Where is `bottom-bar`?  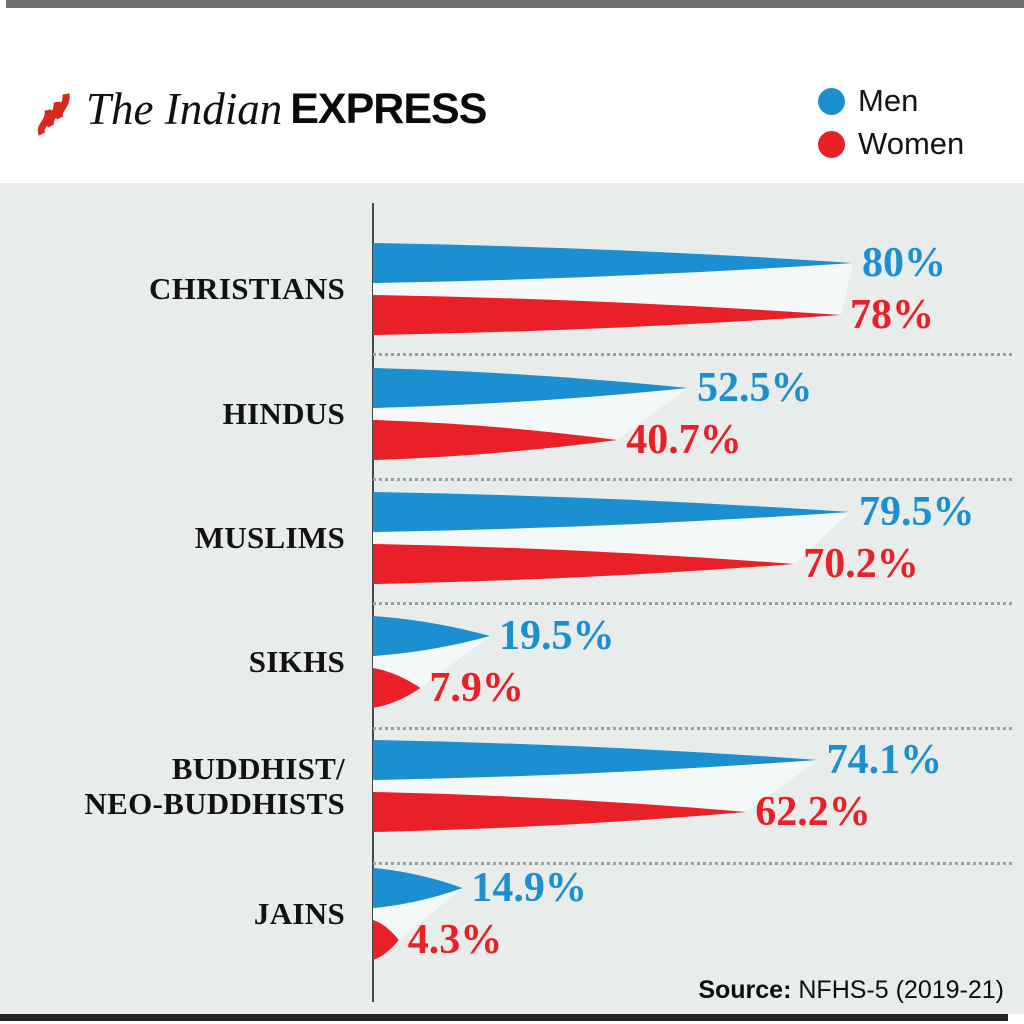 bottom-bar is located at coordinates (504, 1017).